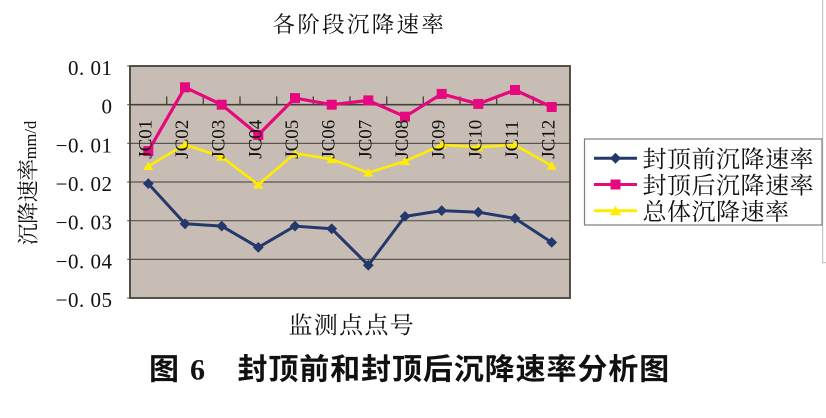 The width and height of the screenshot is (826, 418). Describe the element at coordinates (145, 139) in the screenshot. I see `svg-text: JC01` at that location.